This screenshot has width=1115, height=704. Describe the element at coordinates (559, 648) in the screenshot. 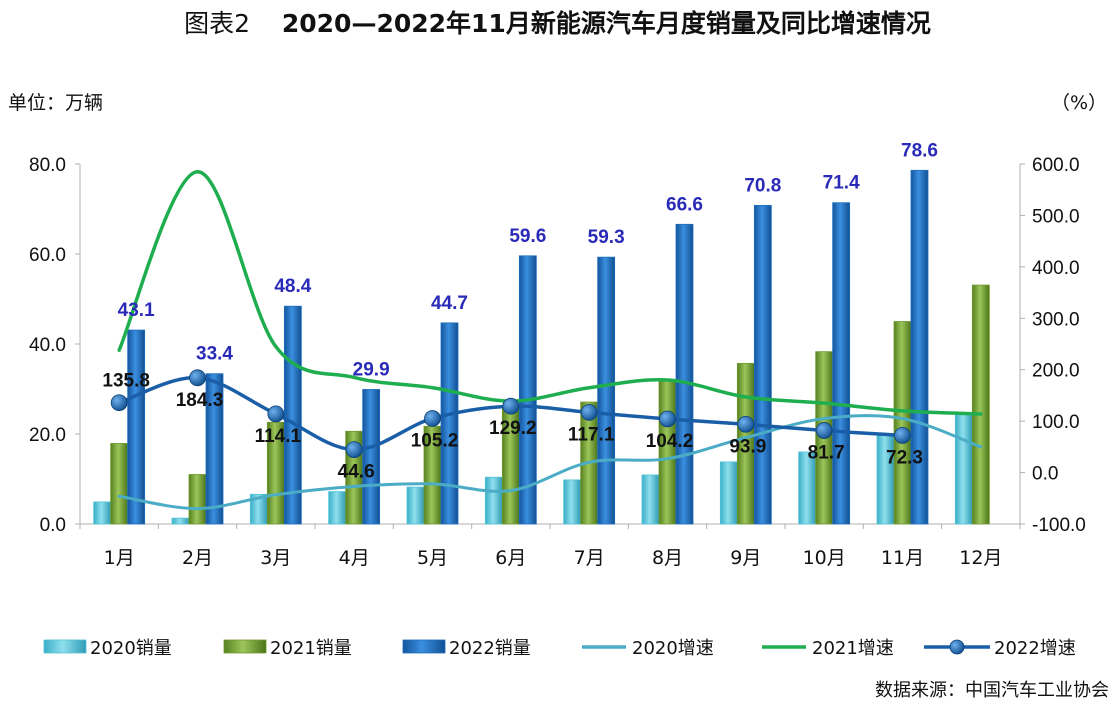

I see `legend: 2020销量 2021销量 2022销量 2020增速 2021增速 2022增速` at that location.